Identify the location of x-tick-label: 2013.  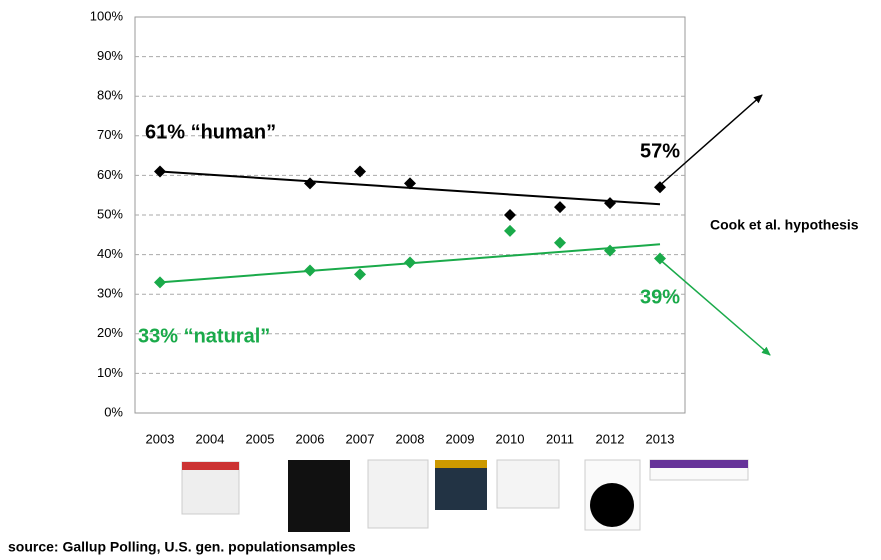
(660, 438).